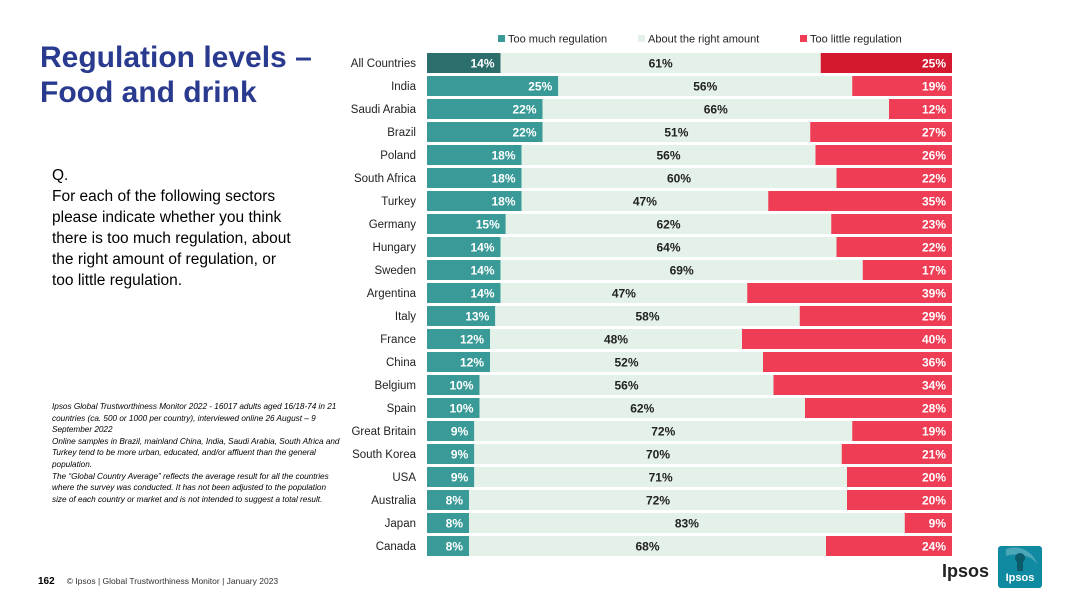 This screenshot has width=1080, height=607. What do you see at coordinates (938, 524) in the screenshot?
I see `data-label: 9%` at bounding box center [938, 524].